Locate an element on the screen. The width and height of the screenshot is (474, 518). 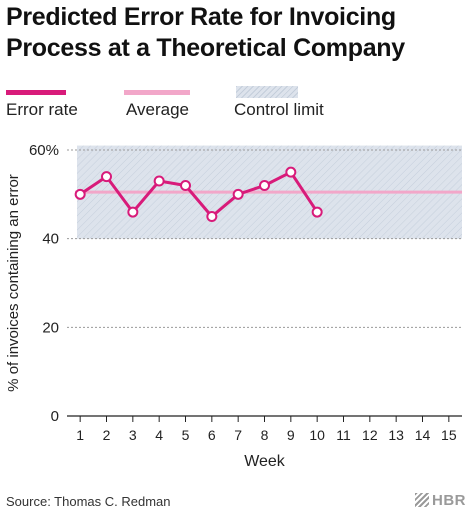
legend-swatch-average is located at coordinates (157, 92).